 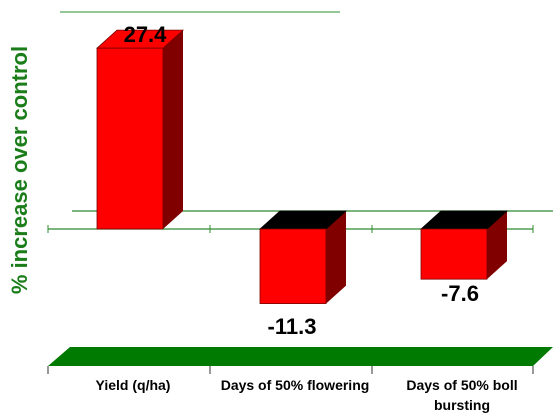 I want to click on chart-floor, so click(x=300, y=356).